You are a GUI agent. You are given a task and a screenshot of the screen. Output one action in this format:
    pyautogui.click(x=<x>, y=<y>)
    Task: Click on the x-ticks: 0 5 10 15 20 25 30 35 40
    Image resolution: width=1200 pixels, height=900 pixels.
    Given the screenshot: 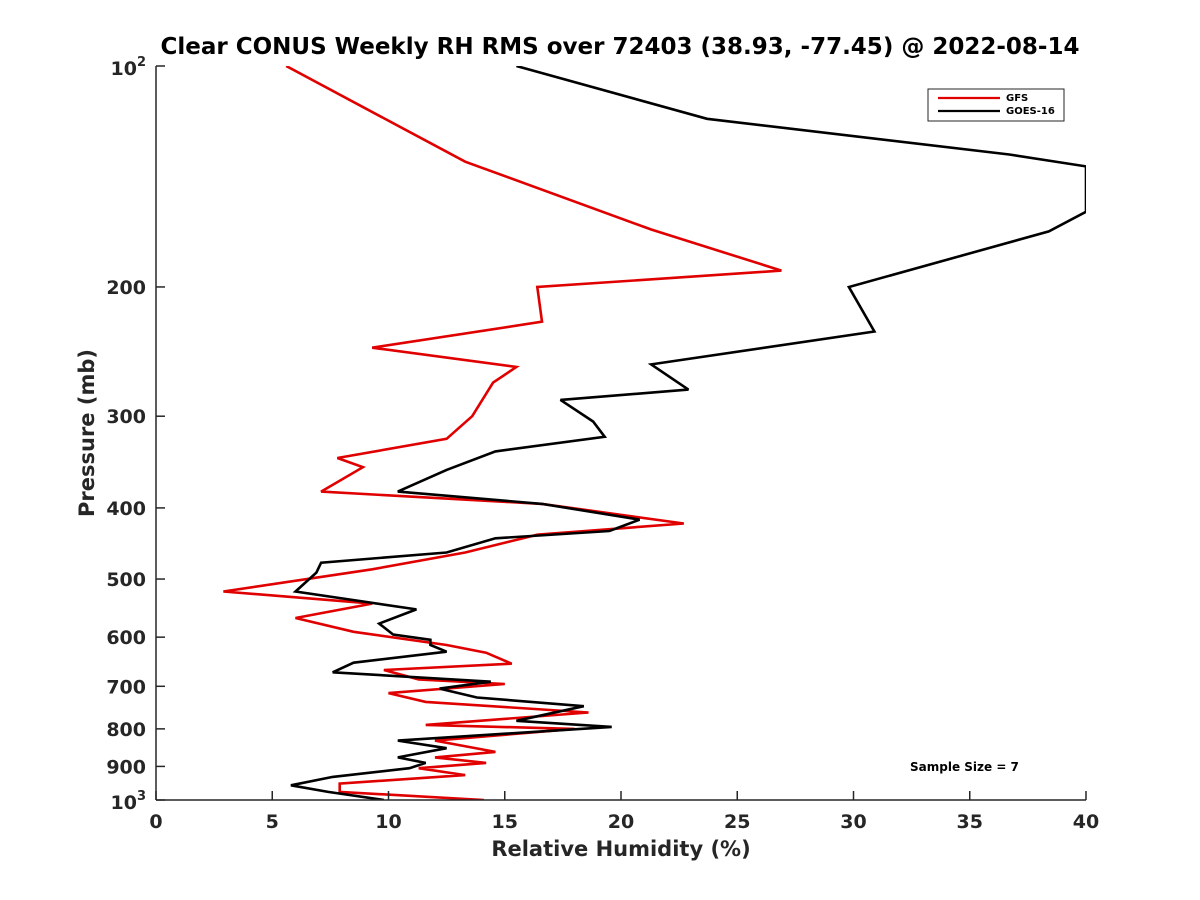 What is the action you would take?
    pyautogui.click(x=624, y=812)
    